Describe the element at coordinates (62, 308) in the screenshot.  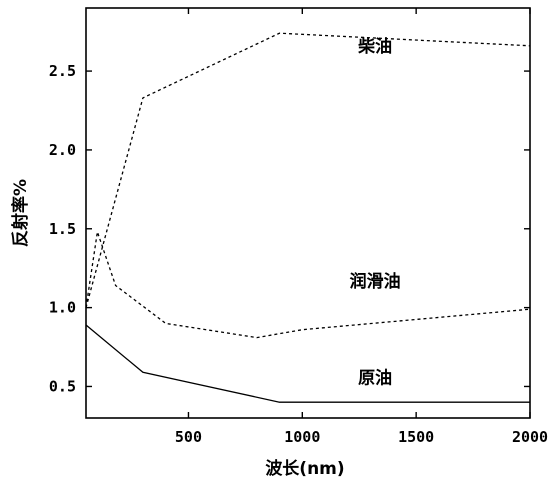
I see `y-tick-label: 1.0` at that location.